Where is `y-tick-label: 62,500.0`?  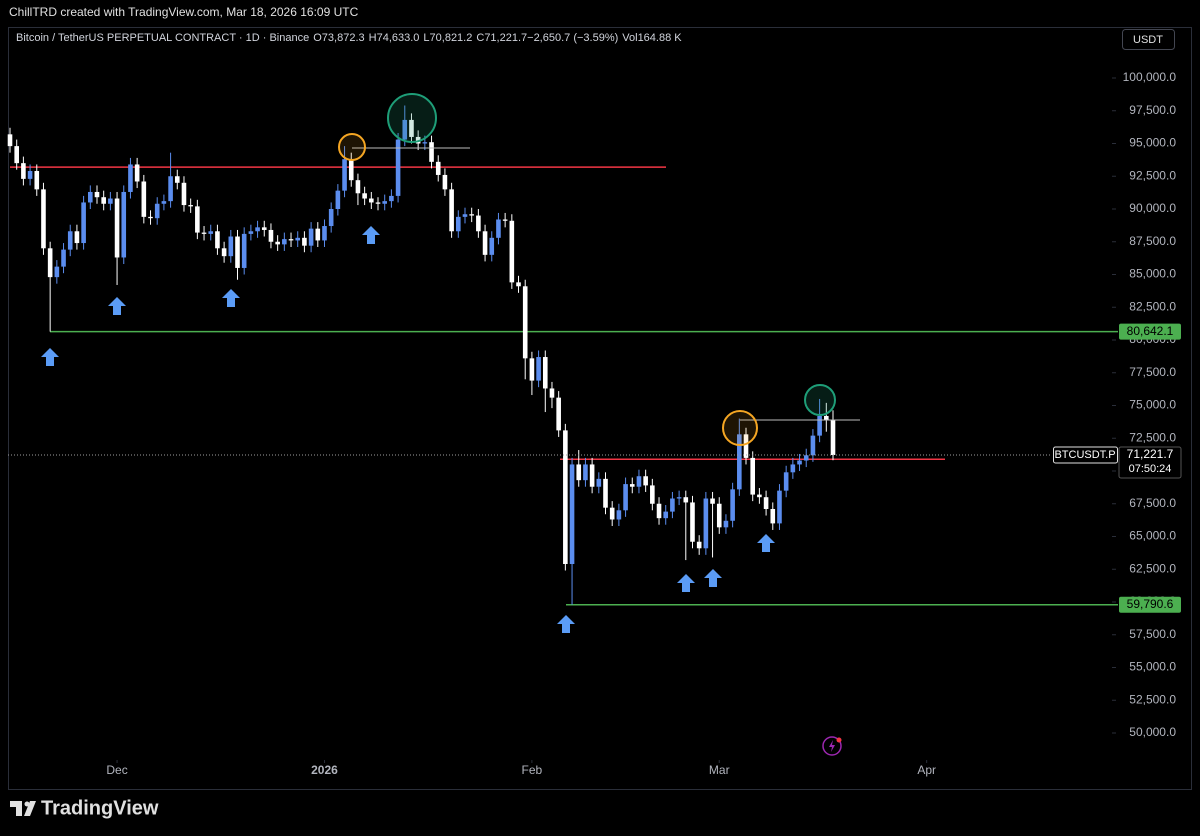
y-tick-label: 62,500.0 is located at coordinates (1152, 568).